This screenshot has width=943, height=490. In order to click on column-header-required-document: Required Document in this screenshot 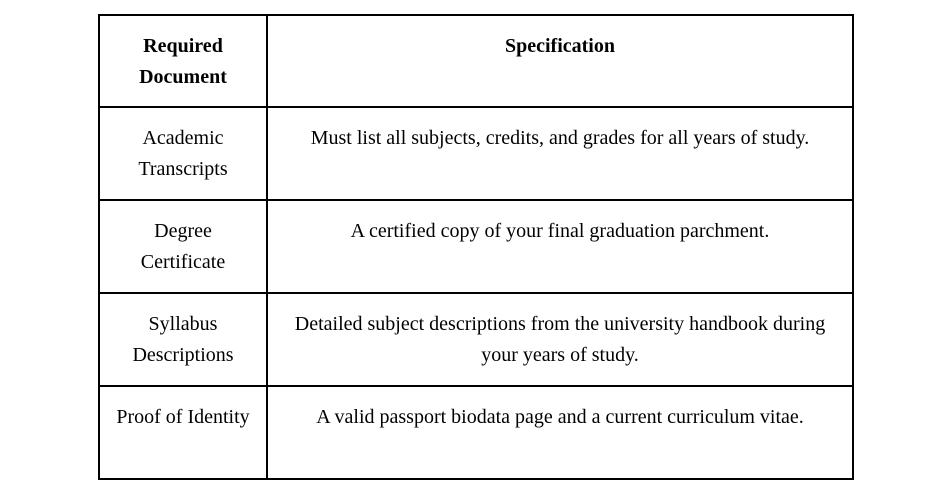, I will do `click(183, 61)`.